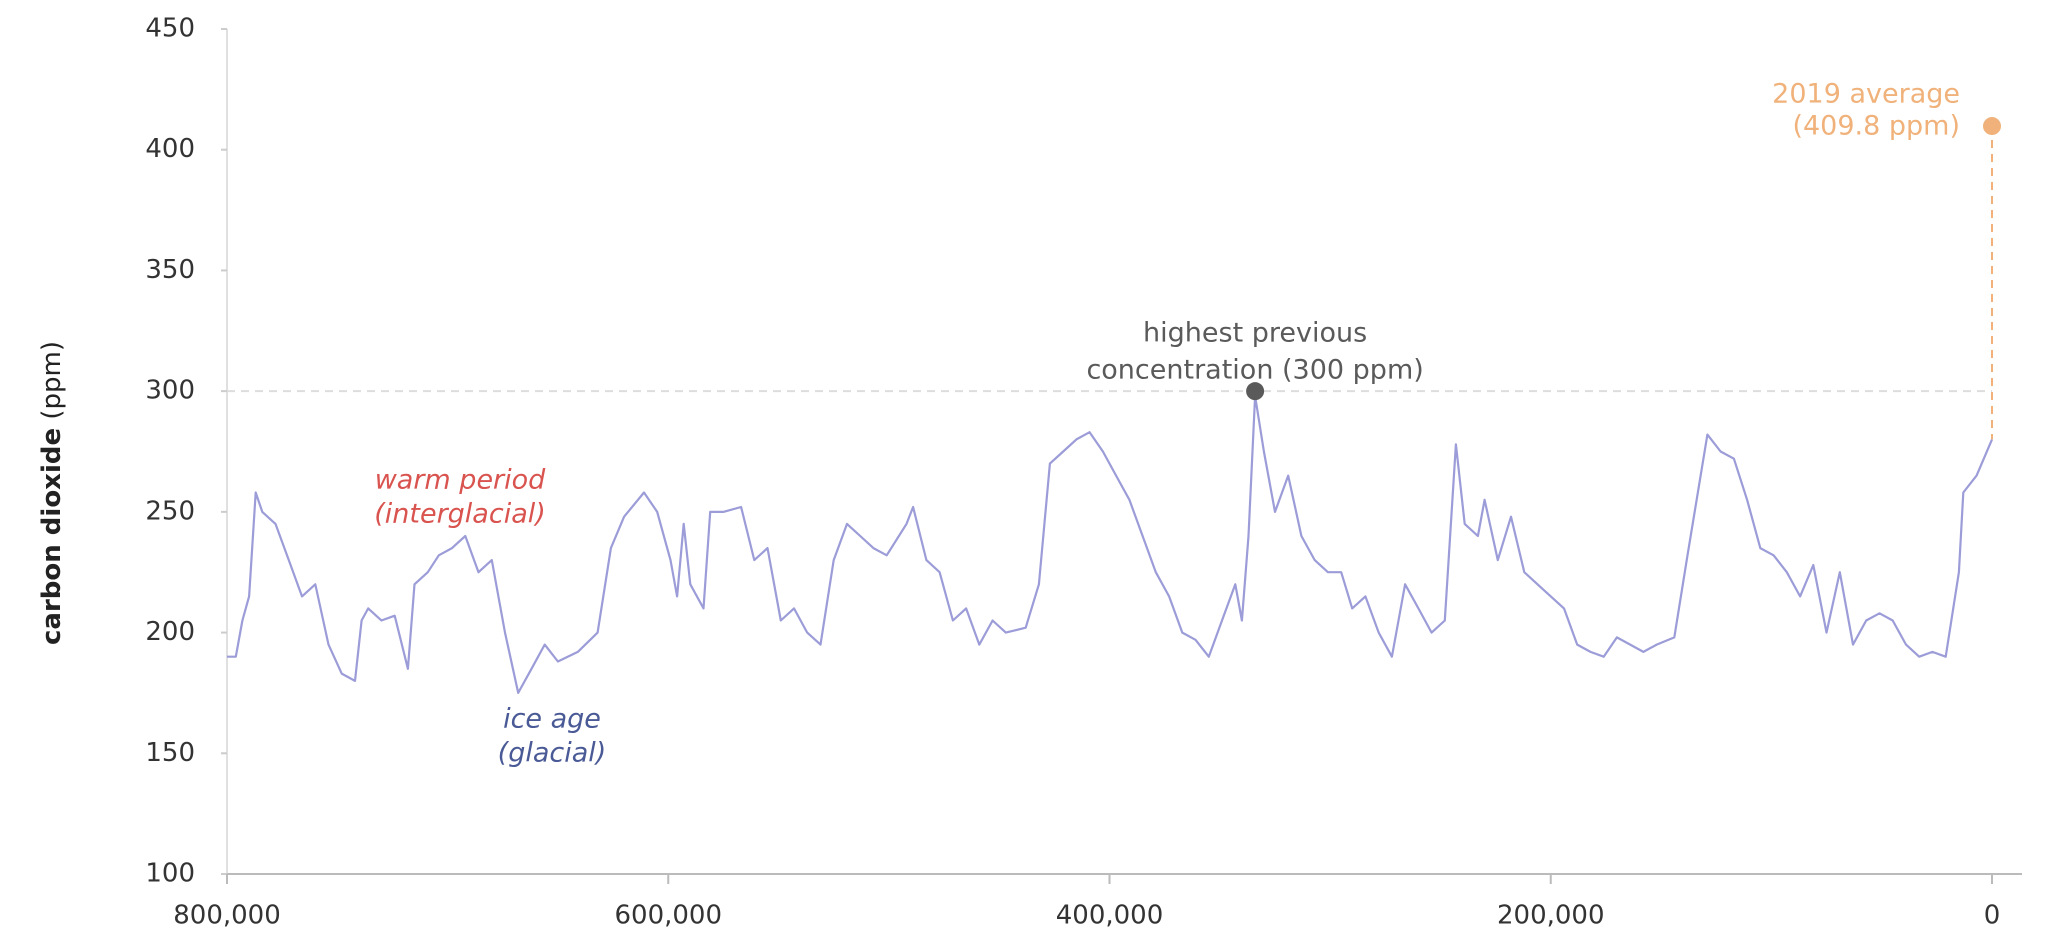  Describe the element at coordinates (1876, 126) in the screenshot. I see `annotation-text: (409.8 ppm)` at that location.